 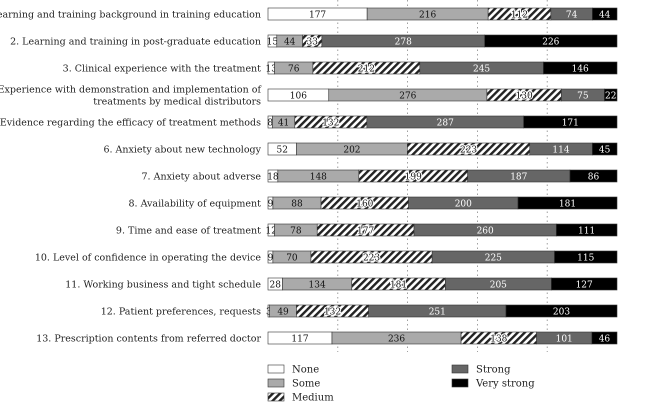 What do you see at coordinates (427, 15) in the screenshot?
I see `data-label: 216` at bounding box center [427, 15].